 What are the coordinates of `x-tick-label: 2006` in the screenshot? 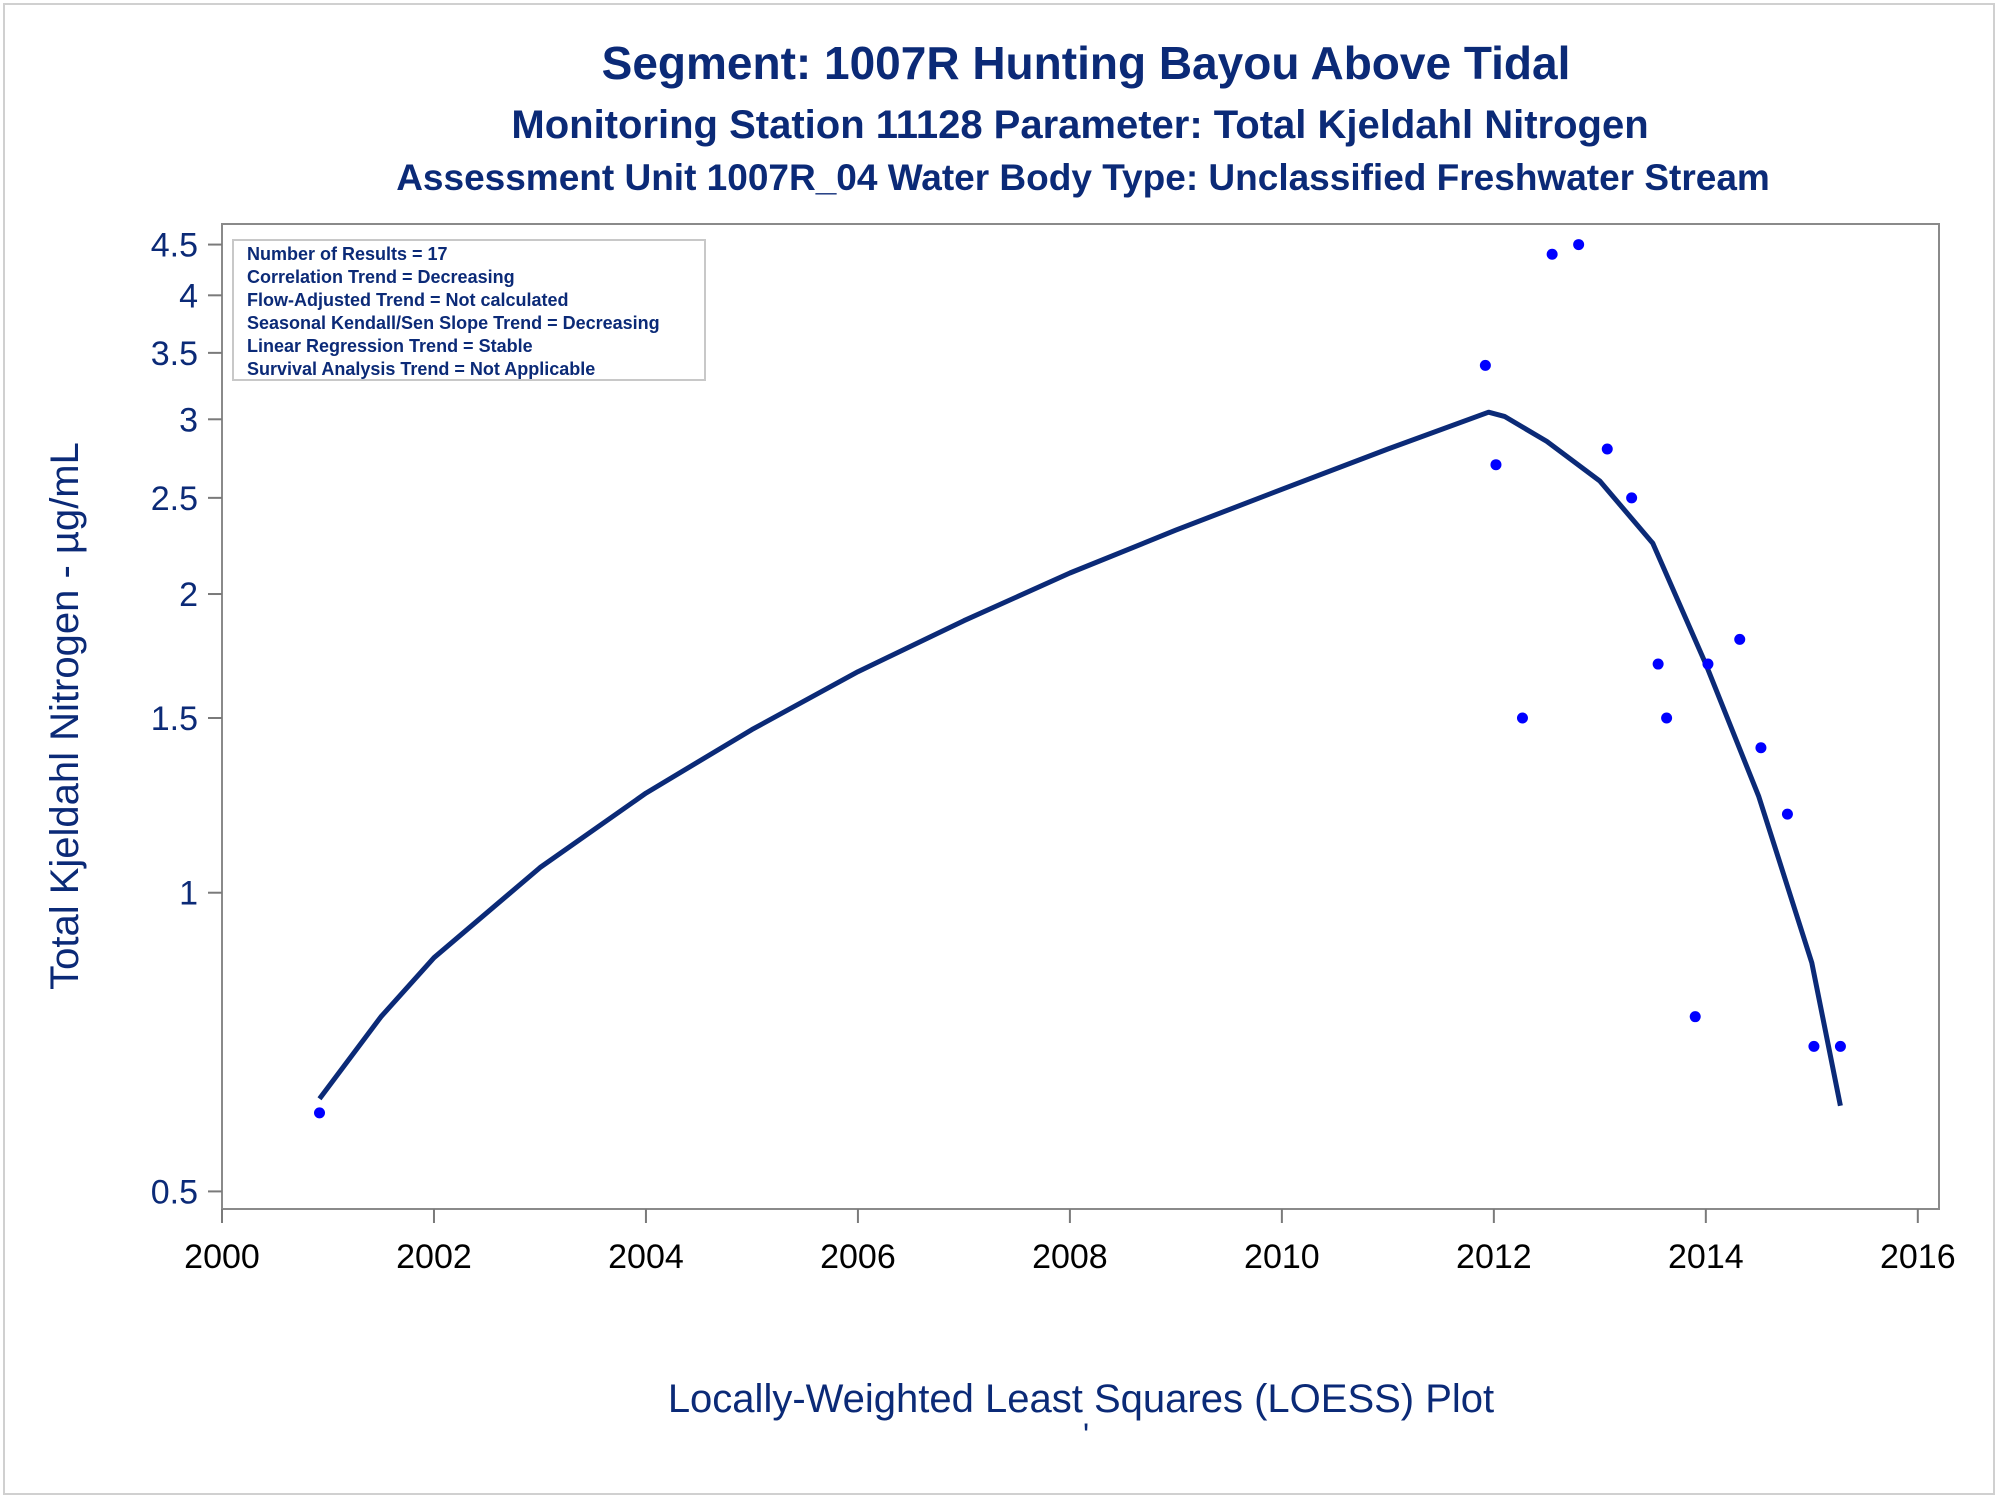 It's located at (858, 1257).